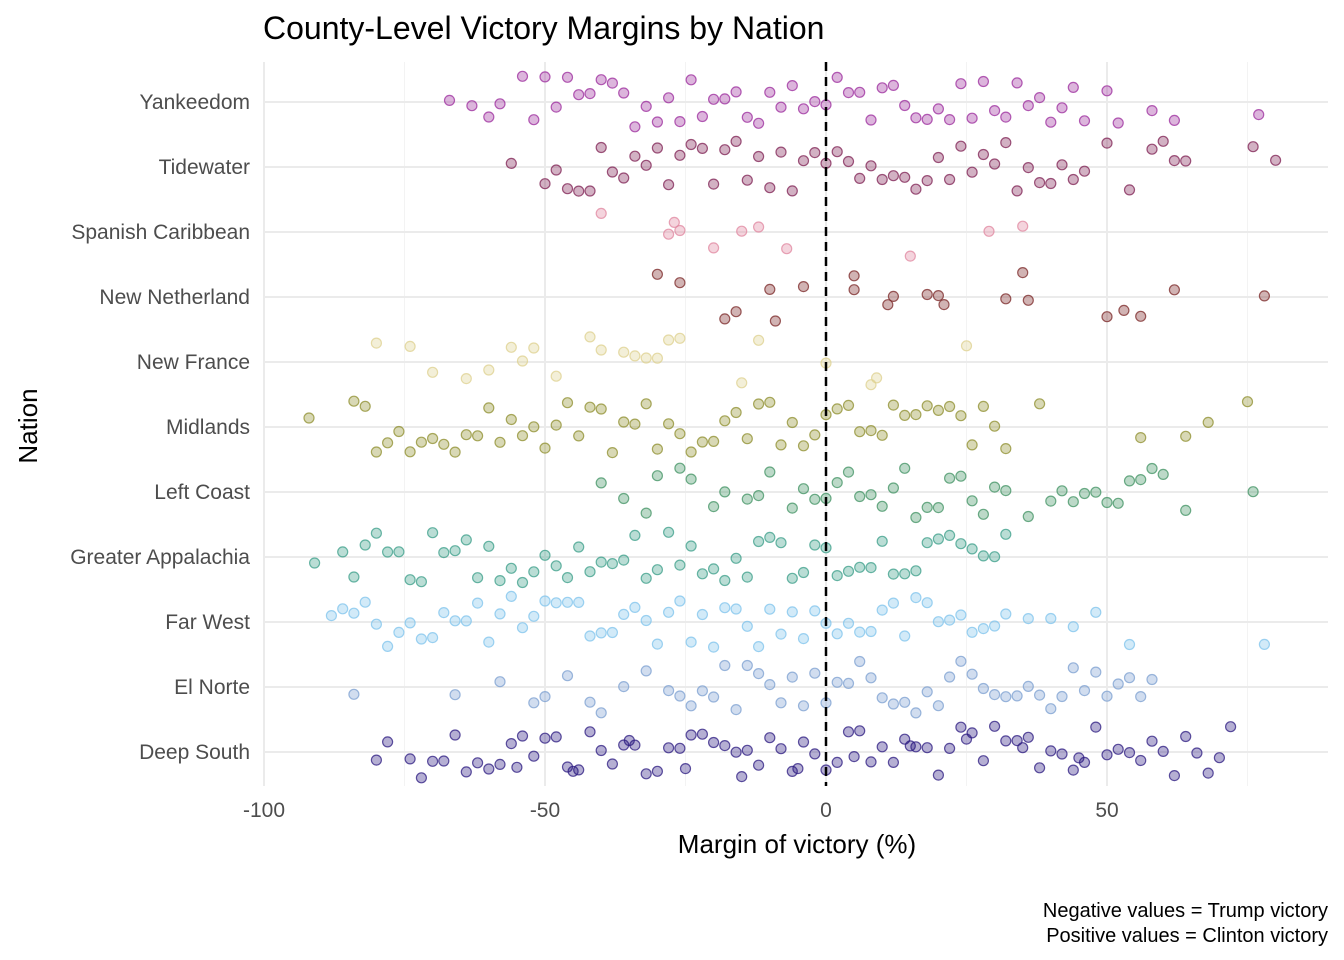 This screenshot has height=960, width=1344. Describe the element at coordinates (207, 622) in the screenshot. I see `y-tick-label: Far West` at that location.